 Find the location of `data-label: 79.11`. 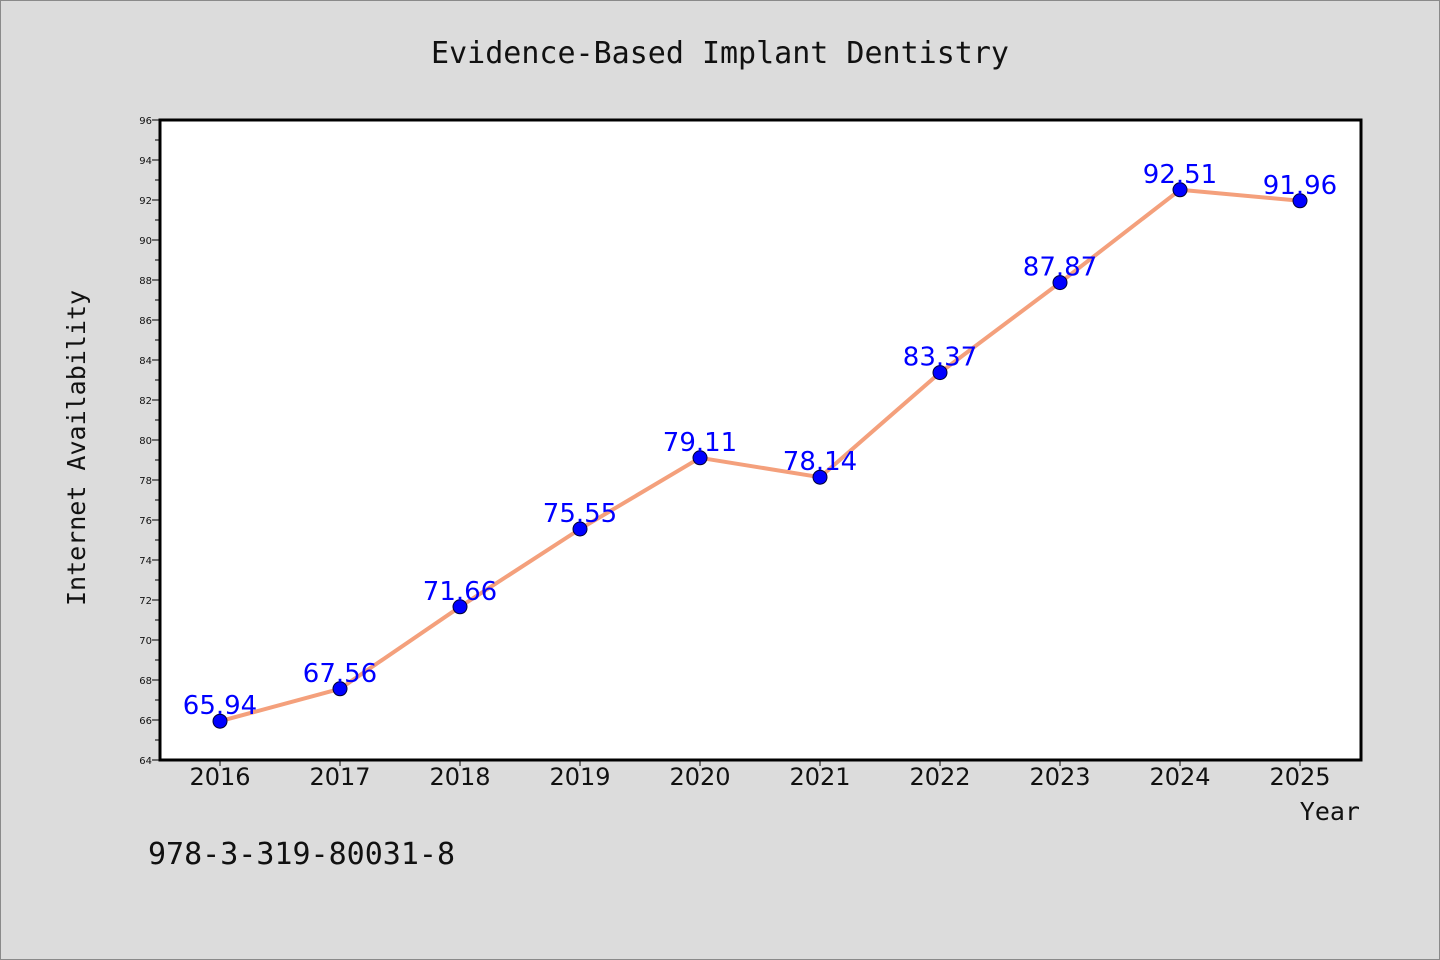

data-label: 79.11 is located at coordinates (700, 443).